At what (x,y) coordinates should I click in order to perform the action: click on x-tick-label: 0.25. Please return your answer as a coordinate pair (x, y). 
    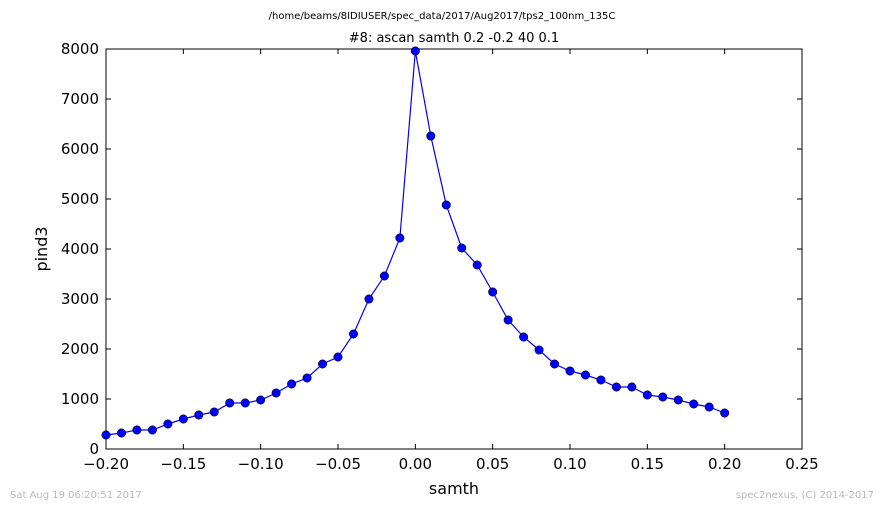
    Looking at the image, I should click on (801, 464).